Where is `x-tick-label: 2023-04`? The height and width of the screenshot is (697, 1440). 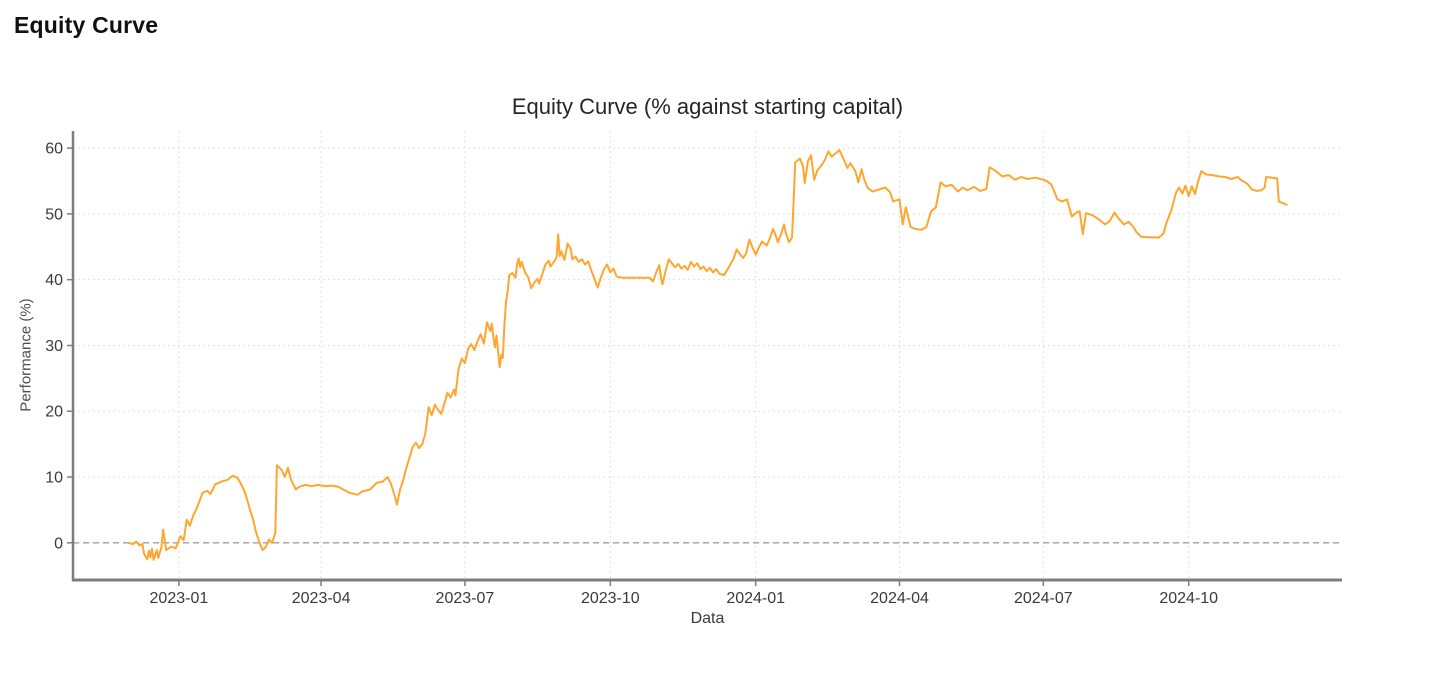 x-tick-label: 2023-04 is located at coordinates (321, 598).